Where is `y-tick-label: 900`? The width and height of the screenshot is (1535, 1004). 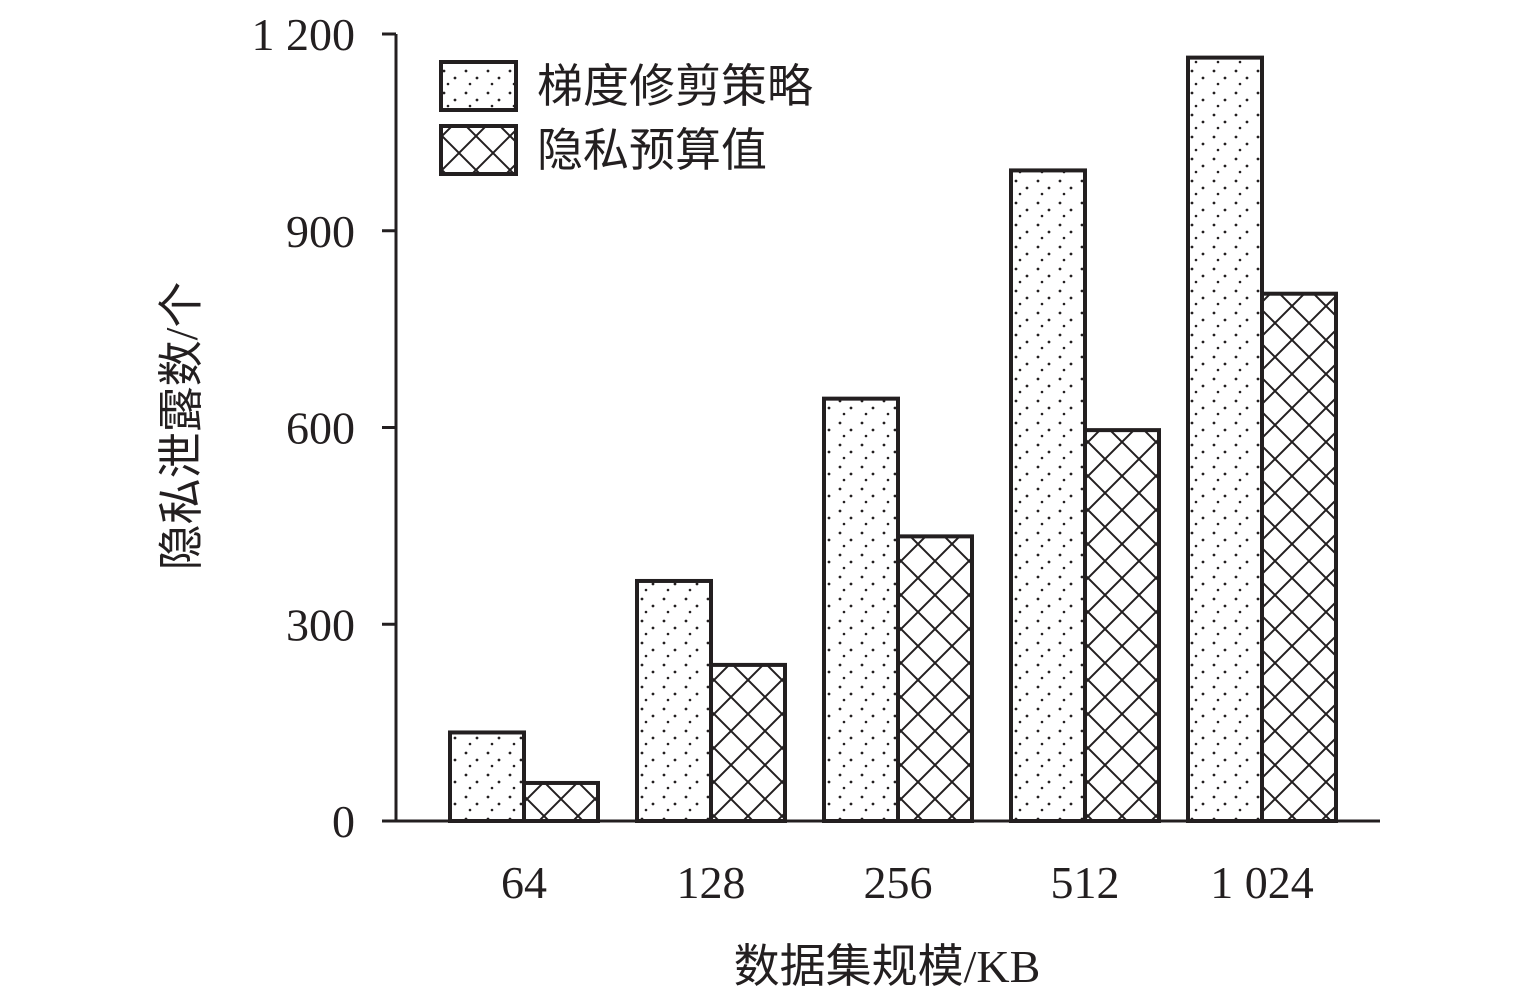
y-tick-label: 900 is located at coordinates (320, 231).